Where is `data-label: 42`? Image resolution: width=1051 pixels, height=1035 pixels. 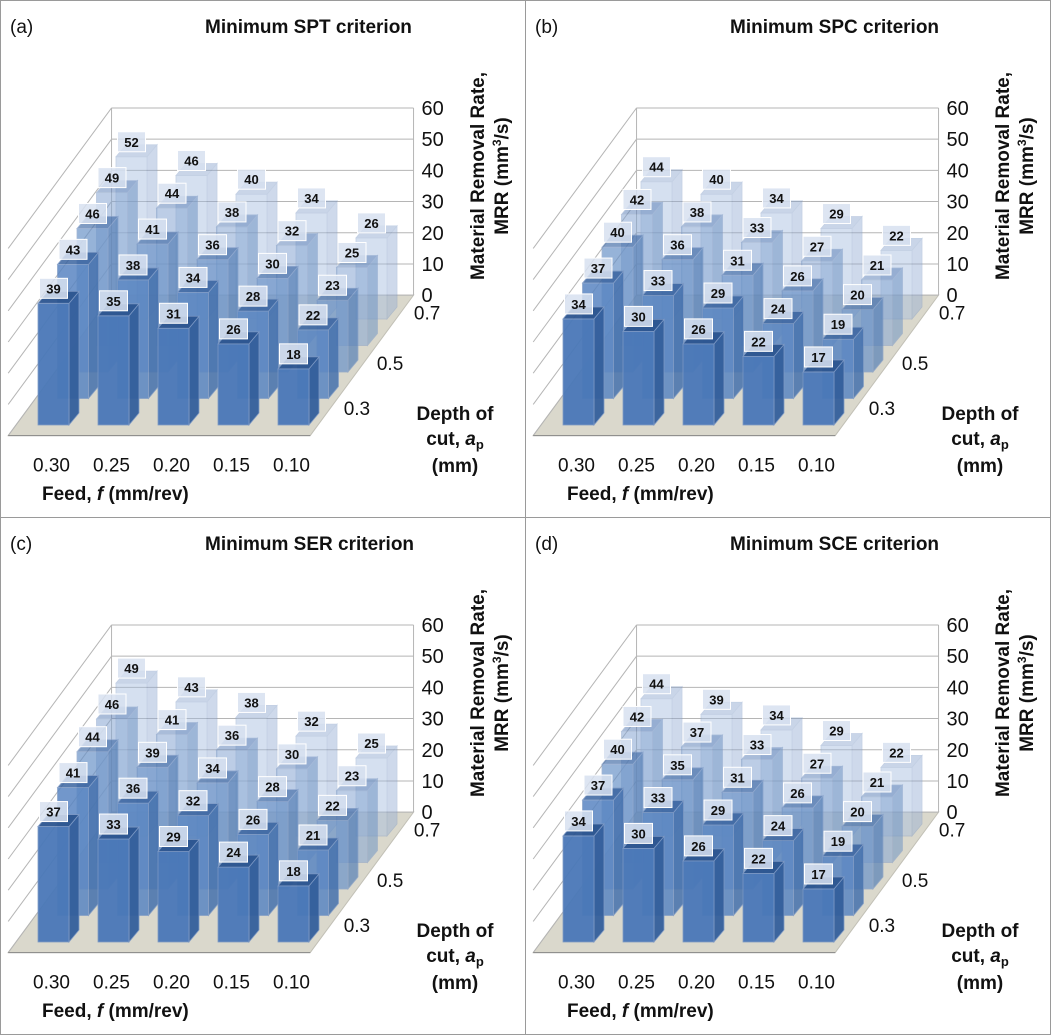 data-label: 42 is located at coordinates (637, 716).